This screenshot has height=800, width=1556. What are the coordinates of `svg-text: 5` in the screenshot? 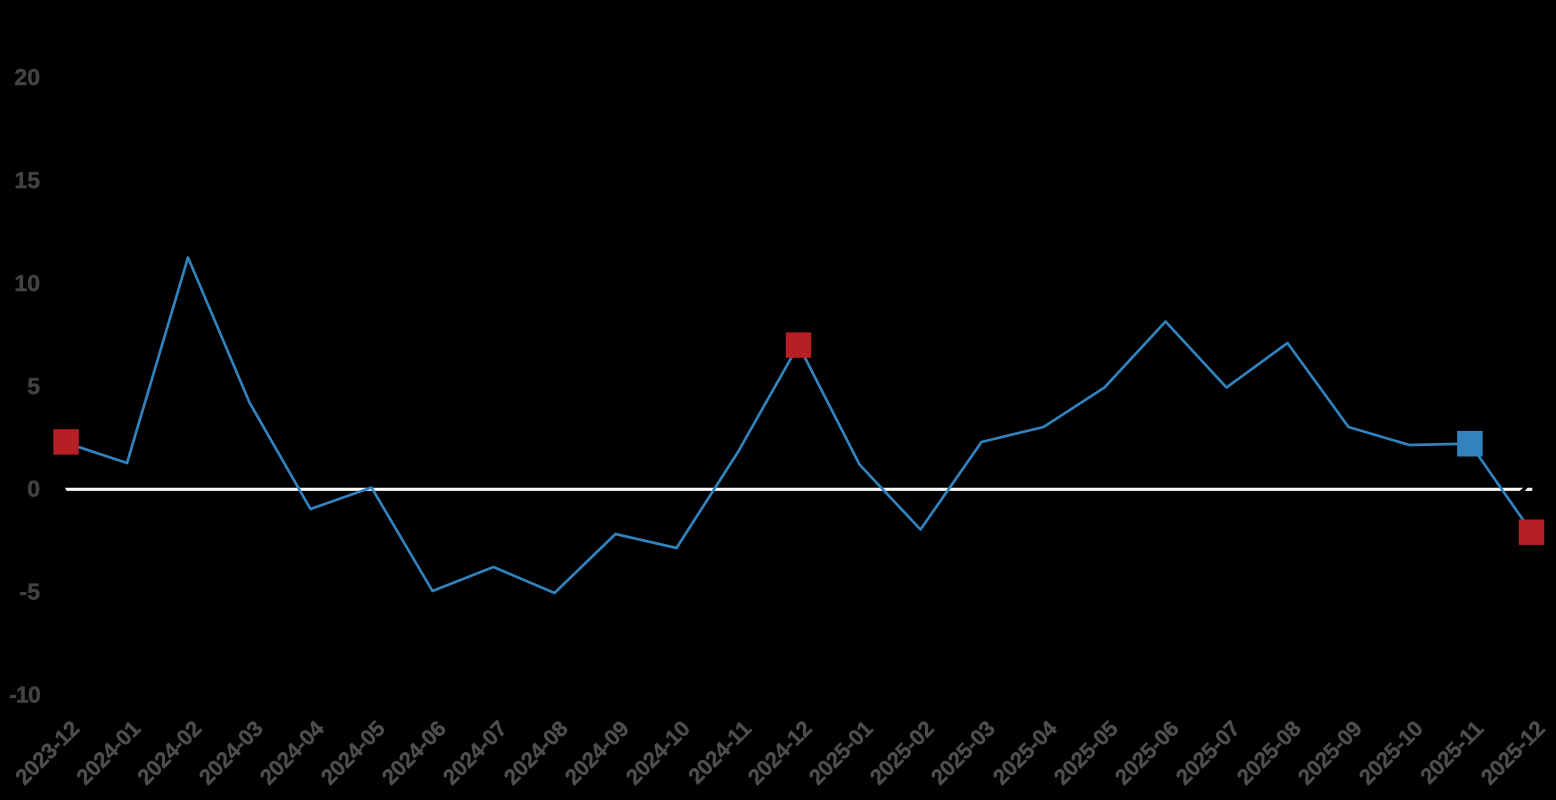 It's located at (33, 386).